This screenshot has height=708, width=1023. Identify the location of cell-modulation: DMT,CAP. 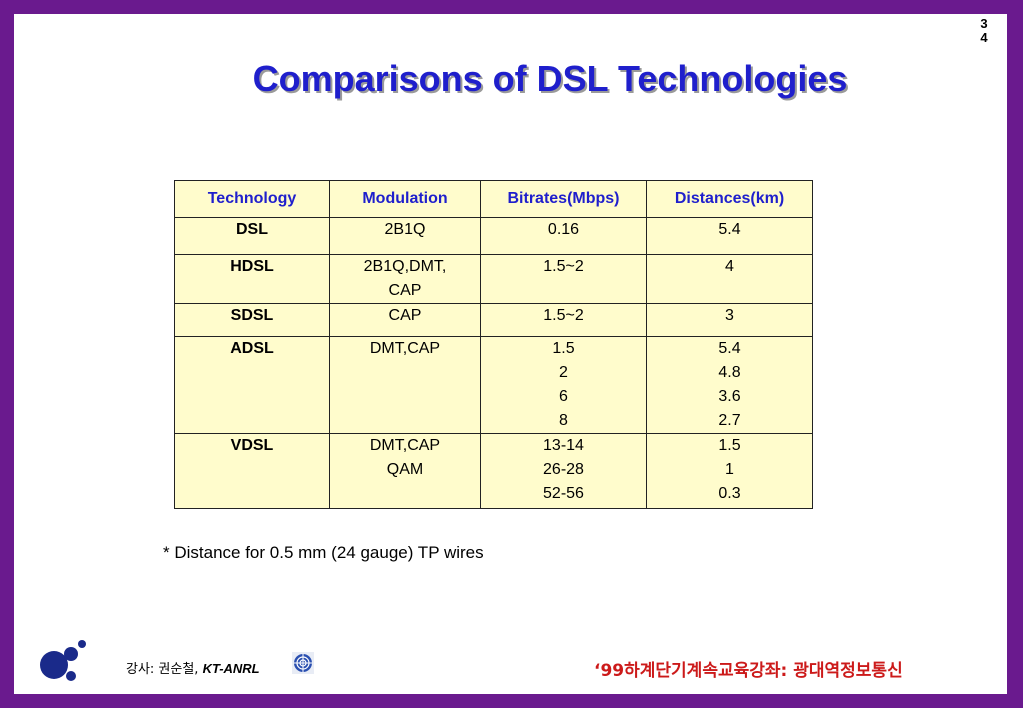
(405, 385).